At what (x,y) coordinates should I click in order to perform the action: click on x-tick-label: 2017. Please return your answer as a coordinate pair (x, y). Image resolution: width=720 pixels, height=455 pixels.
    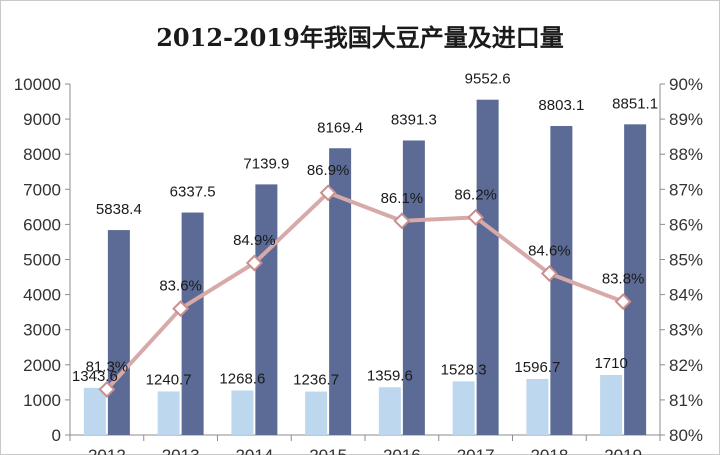
    Looking at the image, I should click on (476, 450).